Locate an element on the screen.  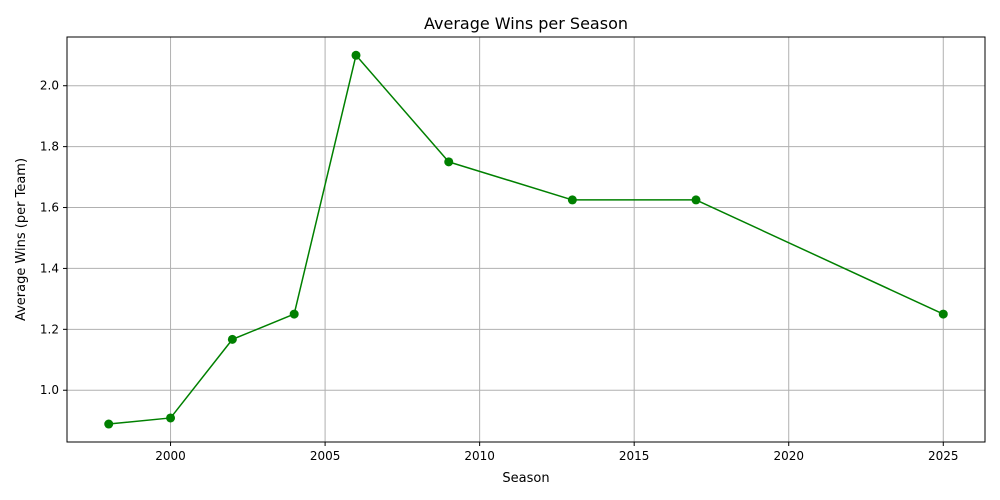
x-axis-label: Season is located at coordinates (525, 478).